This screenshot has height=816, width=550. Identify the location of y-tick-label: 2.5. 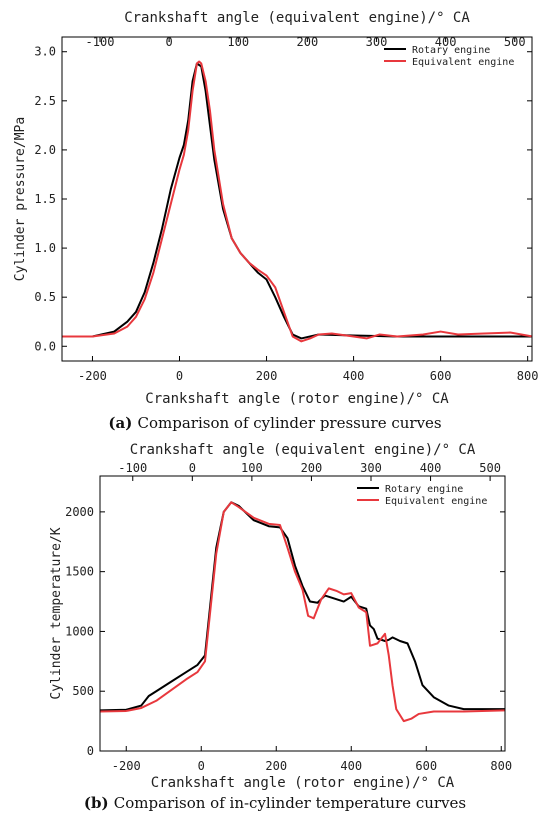
(45, 101).